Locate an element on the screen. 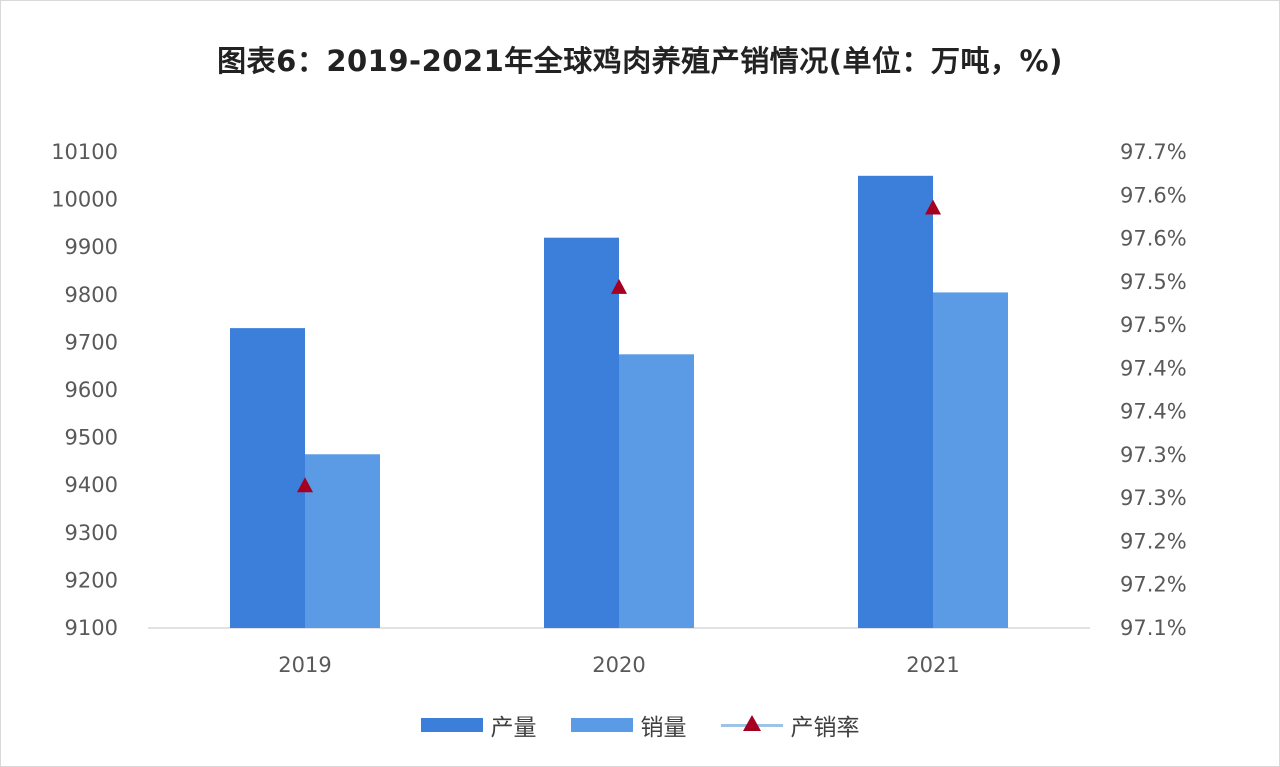 The height and width of the screenshot is (767, 1280). legend-label-rate: 产销率 is located at coordinates (825, 728).